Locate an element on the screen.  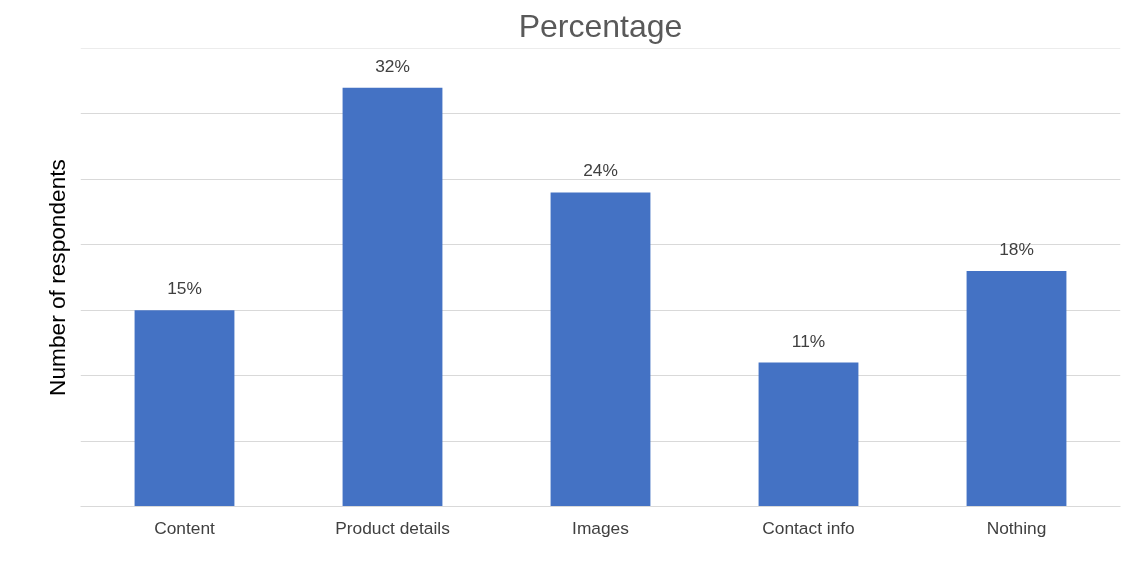
x-tick-label: Nothing is located at coordinates (1016, 527).